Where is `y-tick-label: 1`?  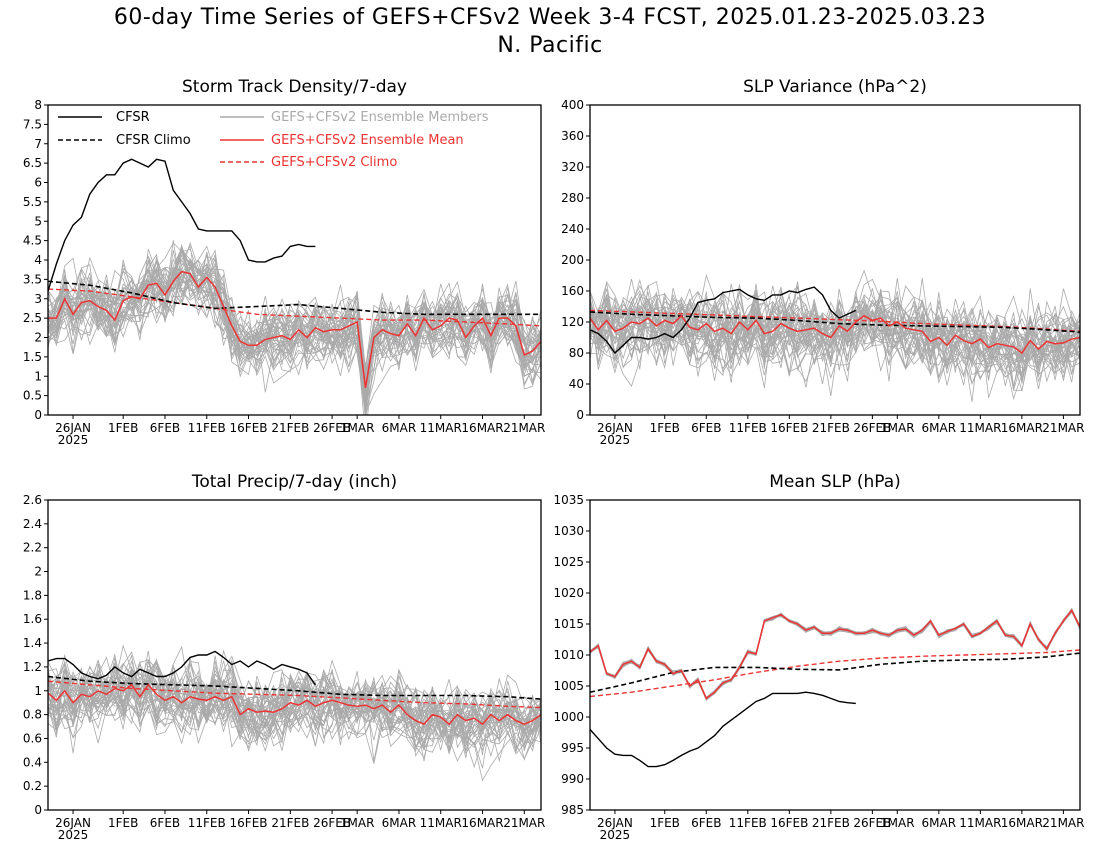
y-tick-label: 1 is located at coordinates (38, 691).